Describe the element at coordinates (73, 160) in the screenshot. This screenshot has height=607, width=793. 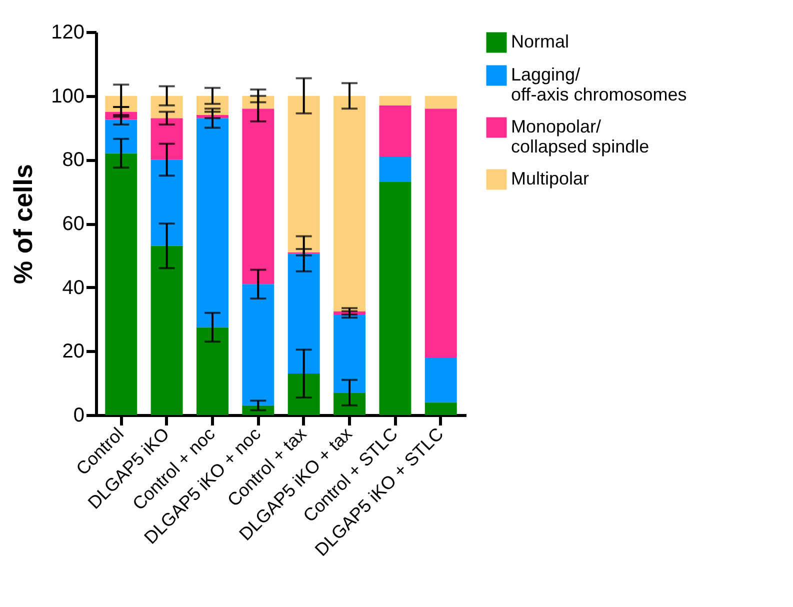
I see `y-tick-label: 80` at that location.